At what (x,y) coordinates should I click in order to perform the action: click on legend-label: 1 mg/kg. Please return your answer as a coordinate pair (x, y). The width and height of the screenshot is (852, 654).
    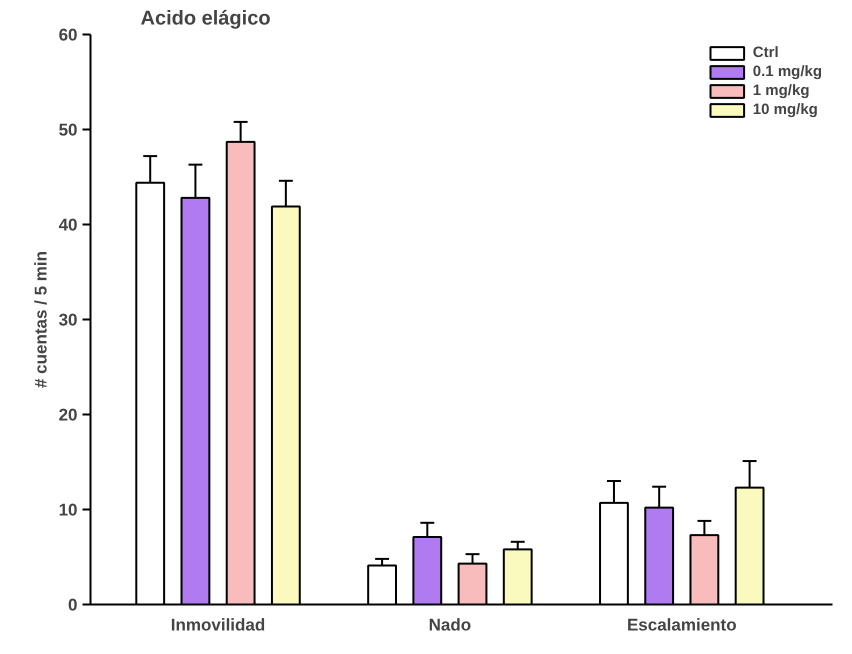
    Looking at the image, I should click on (781, 90).